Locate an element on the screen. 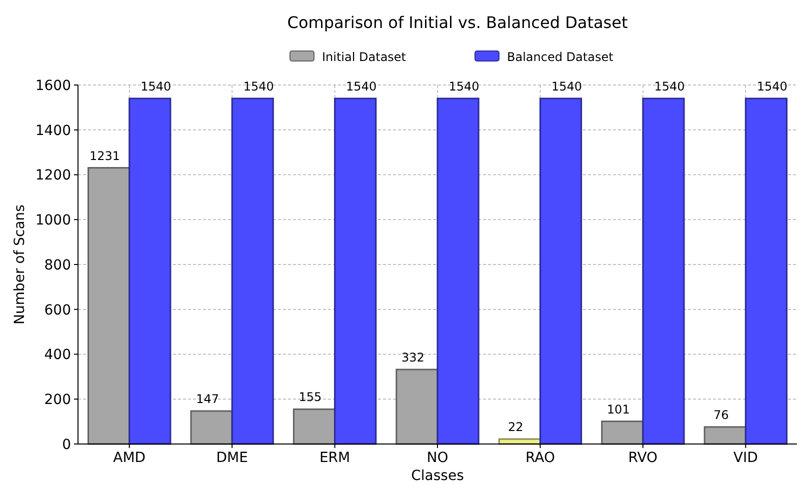 The width and height of the screenshot is (805, 484). data-label: 101 is located at coordinates (618, 409).